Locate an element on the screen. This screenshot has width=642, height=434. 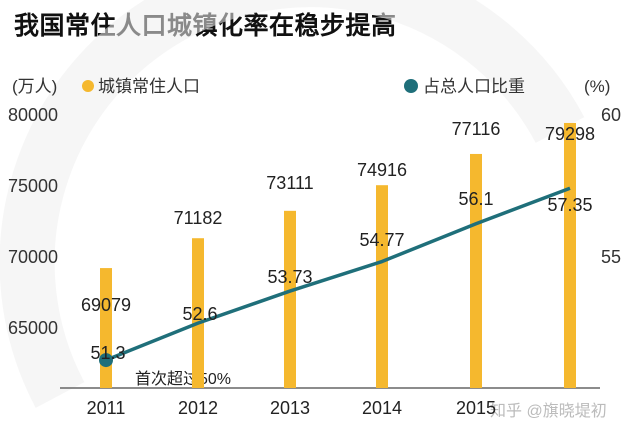
legend-bar-label: 城镇常住人口 is located at coordinates (149, 86).